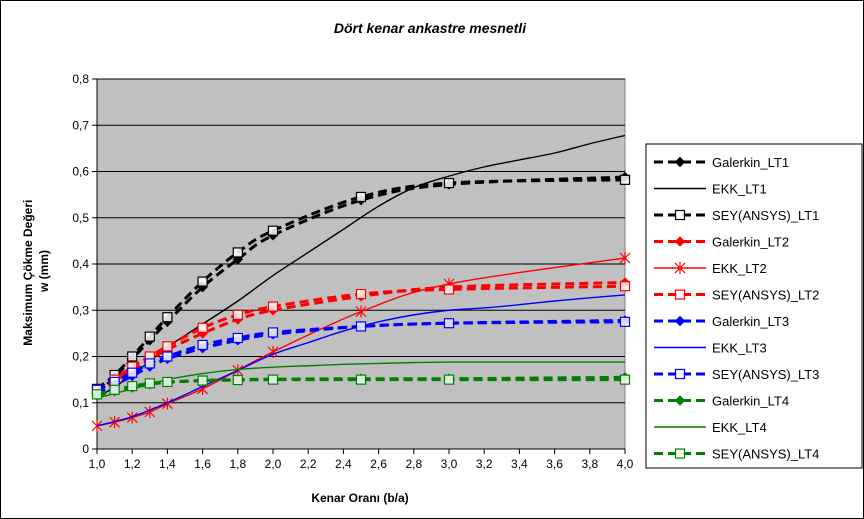 Image resolution: width=864 pixels, height=519 pixels. What do you see at coordinates (132, 464) in the screenshot?
I see `x-tick-label: 1,2` at bounding box center [132, 464].